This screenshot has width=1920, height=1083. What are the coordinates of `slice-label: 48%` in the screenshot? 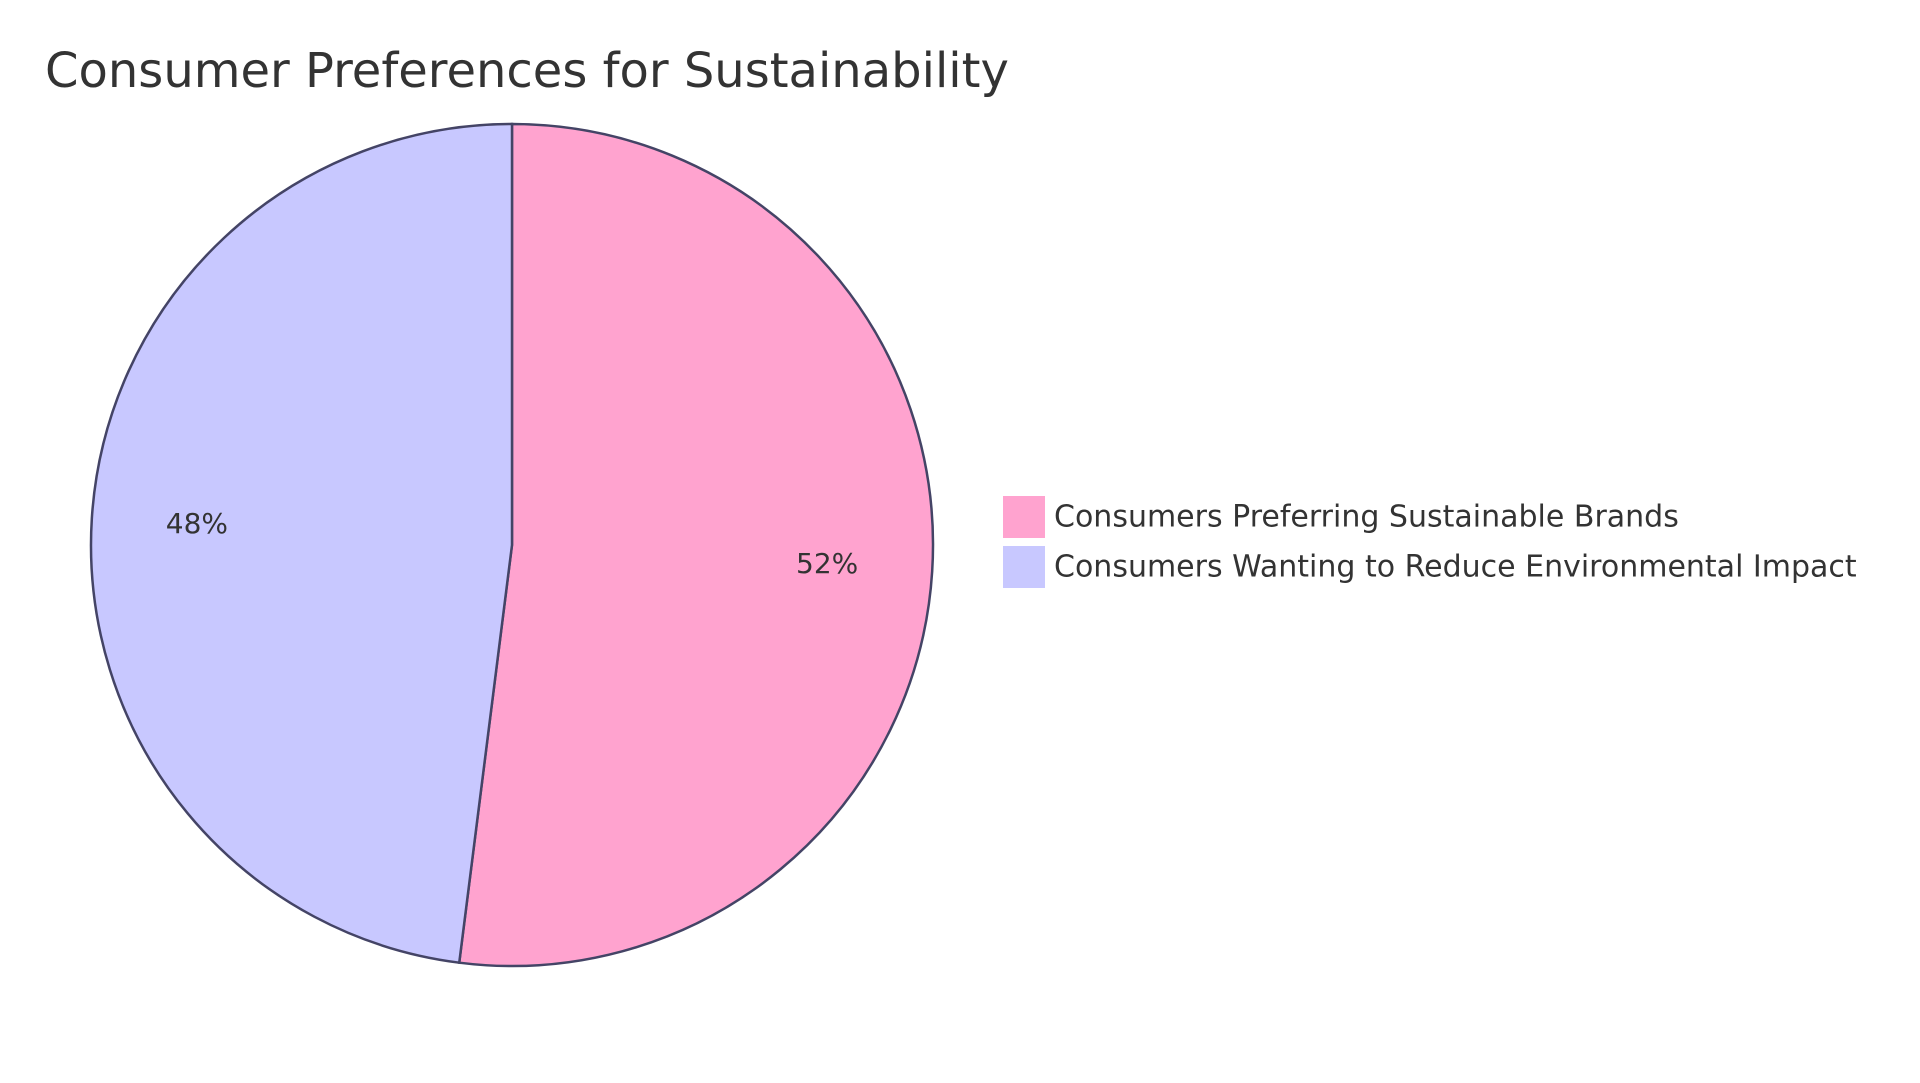 It's located at (197, 523).